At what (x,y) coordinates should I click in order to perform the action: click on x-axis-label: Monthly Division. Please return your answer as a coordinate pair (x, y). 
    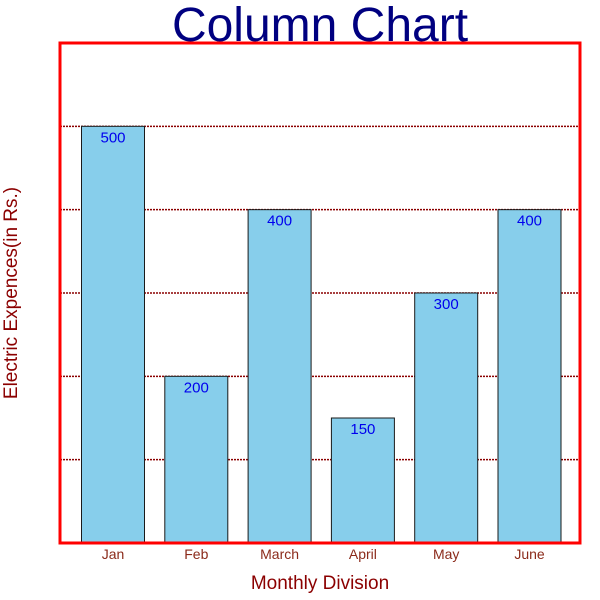
    Looking at the image, I should click on (320, 583).